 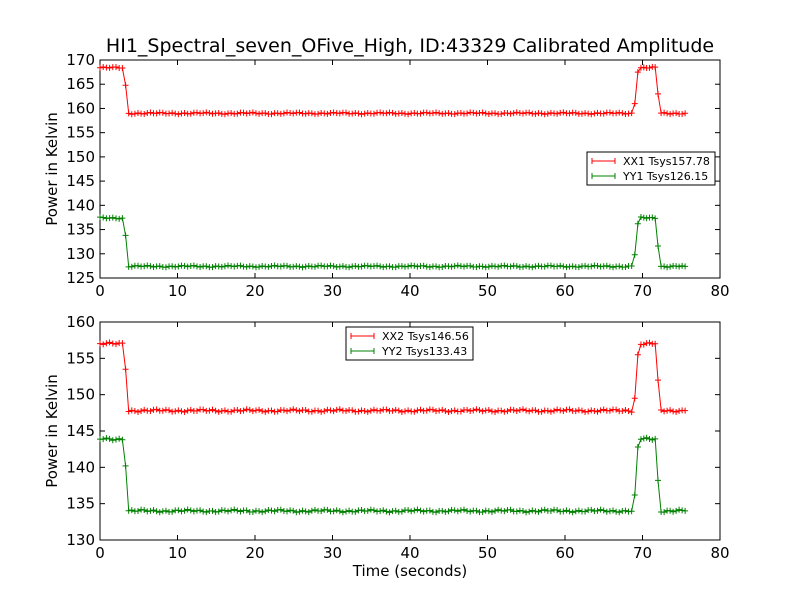 What do you see at coordinates (177, 291) in the screenshot?
I see `x-tick-label: 10` at bounding box center [177, 291].